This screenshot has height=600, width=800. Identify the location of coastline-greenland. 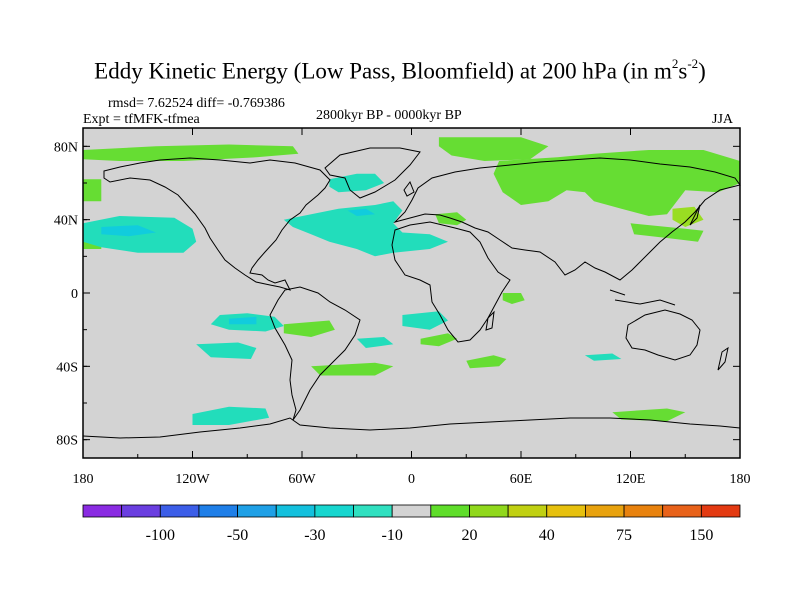
(372, 173).